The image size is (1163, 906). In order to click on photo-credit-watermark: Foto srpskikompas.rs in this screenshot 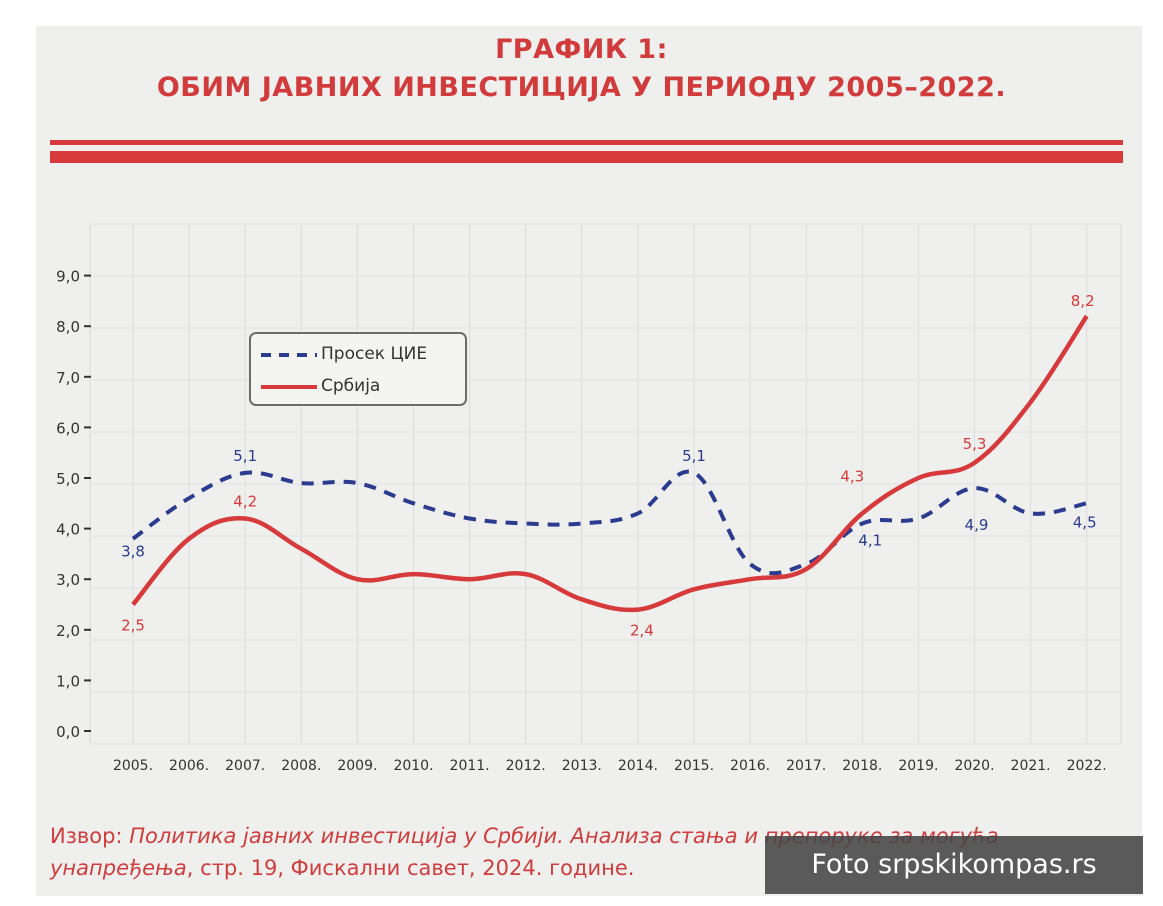, I will do `click(954, 865)`.